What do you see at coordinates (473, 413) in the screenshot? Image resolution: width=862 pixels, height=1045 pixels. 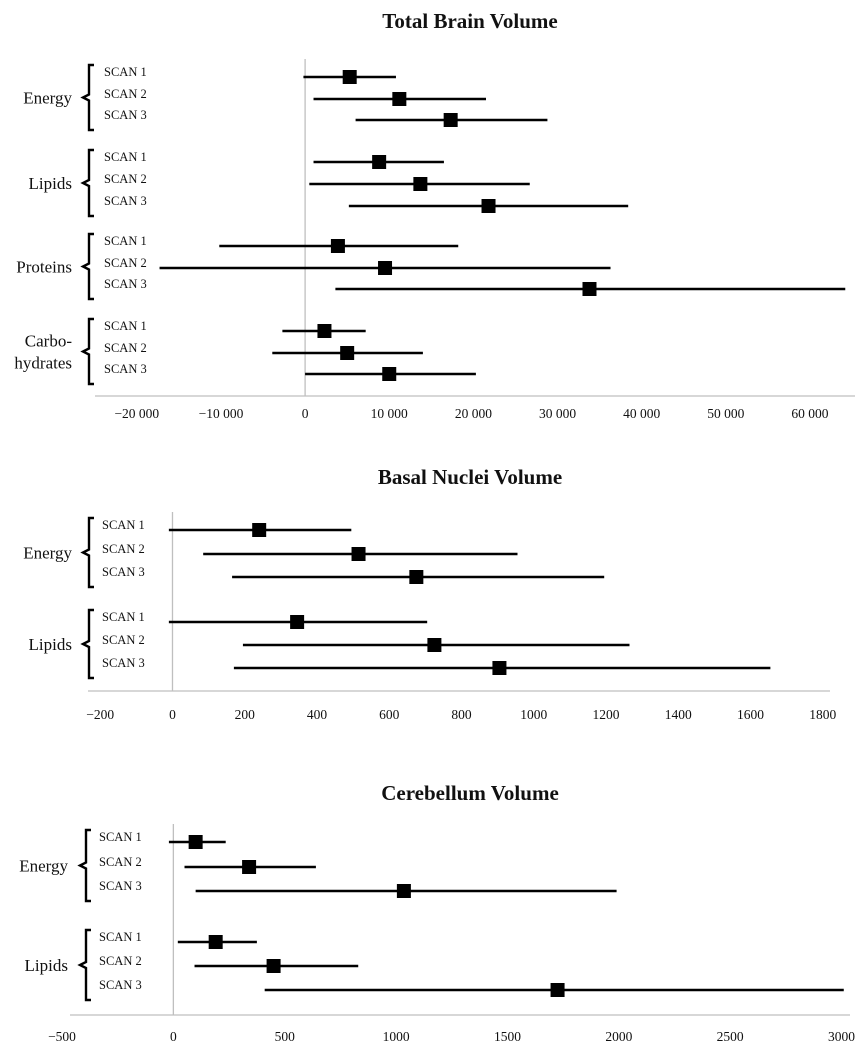 I see `x-tick-label: 20 000` at bounding box center [473, 413].